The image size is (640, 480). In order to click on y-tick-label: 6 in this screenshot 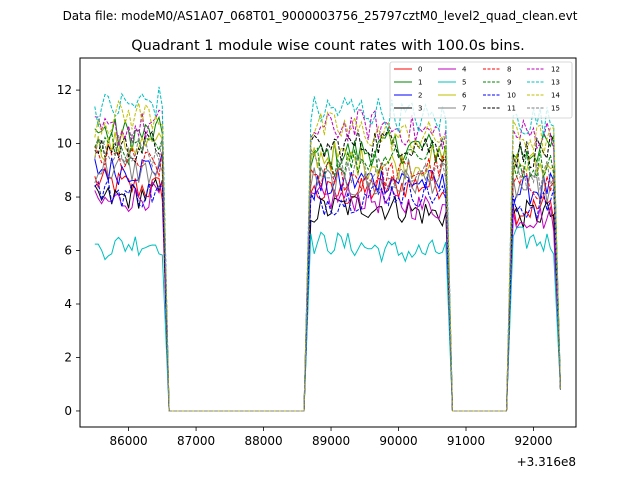, I will do `click(68, 251)`.